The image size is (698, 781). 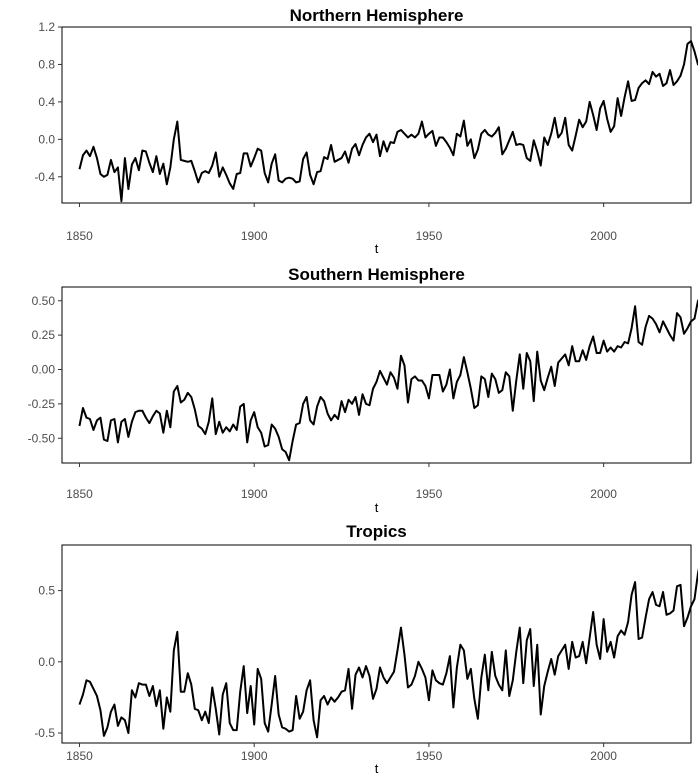 What do you see at coordinates (44, 177) in the screenshot?
I see `y-tick-label: -0.4` at bounding box center [44, 177].